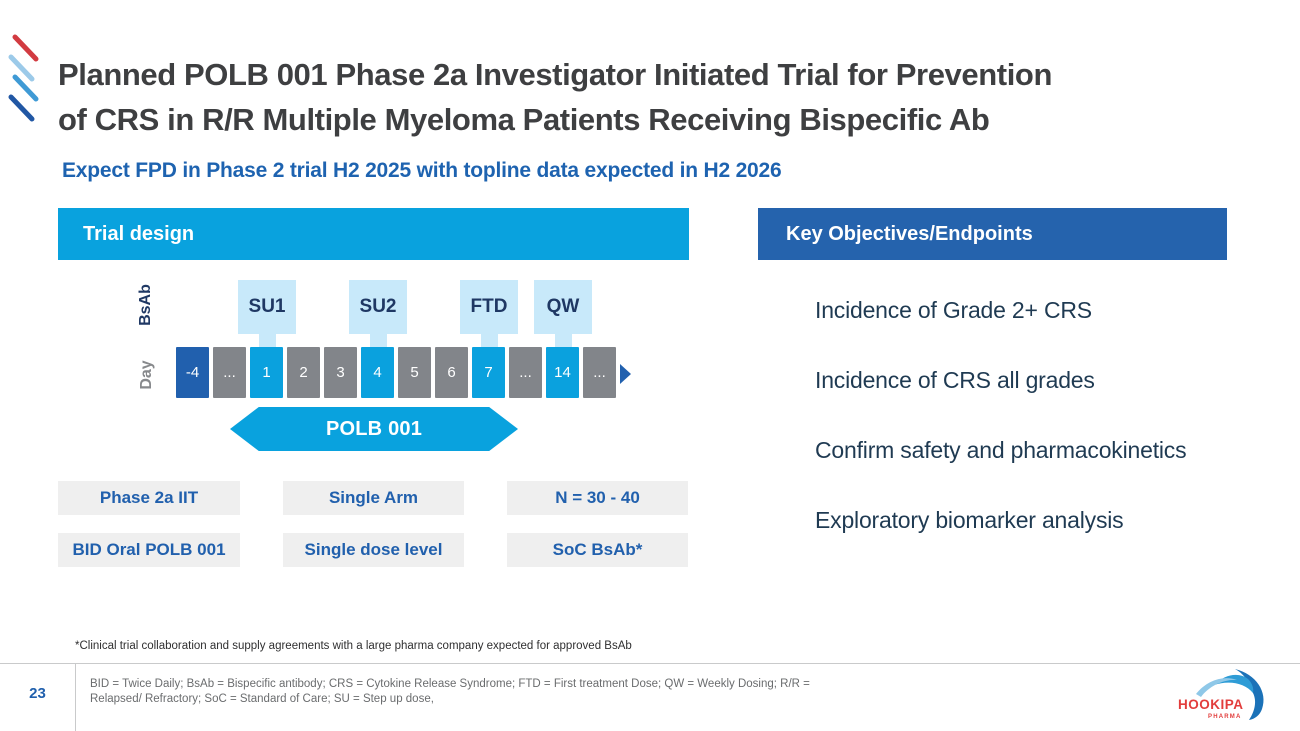  I want to click on accent-line-navy, so click(21, 108).